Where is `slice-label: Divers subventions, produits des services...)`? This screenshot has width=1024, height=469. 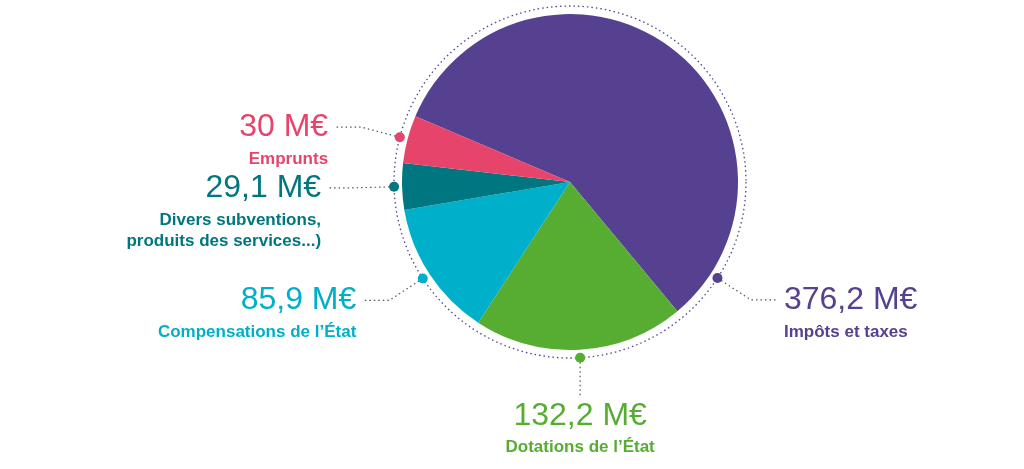
slice-label: Divers subventions, produits des services...) is located at coordinates (224, 229).